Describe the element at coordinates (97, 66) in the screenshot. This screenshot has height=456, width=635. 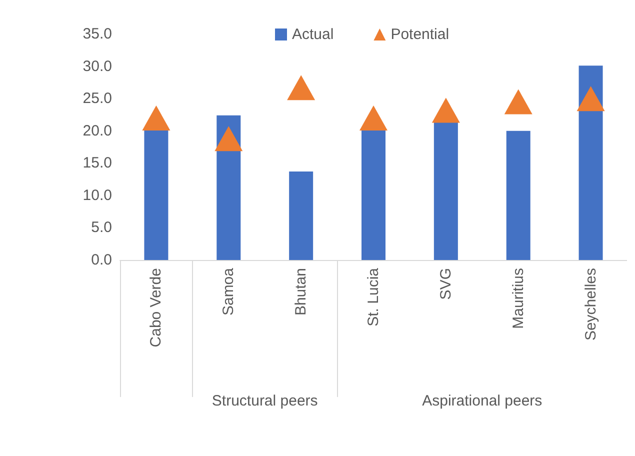
I see `y-tick-label: 30.0` at that location.